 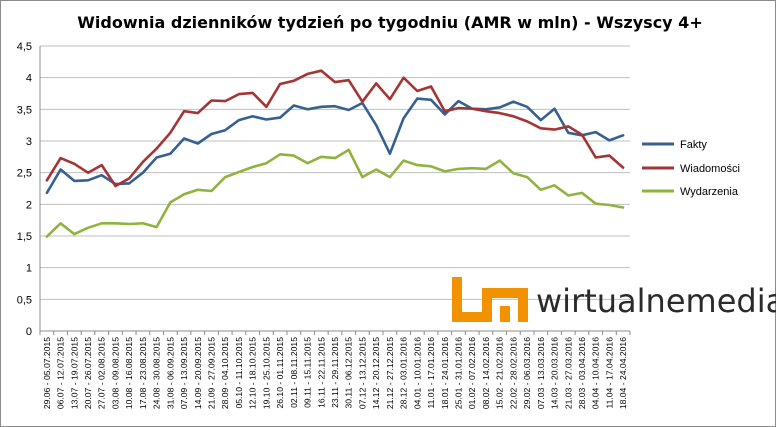 What do you see at coordinates (74, 373) in the screenshot?
I see `x-tick-label: 13.07 - 19.07.2015` at bounding box center [74, 373].